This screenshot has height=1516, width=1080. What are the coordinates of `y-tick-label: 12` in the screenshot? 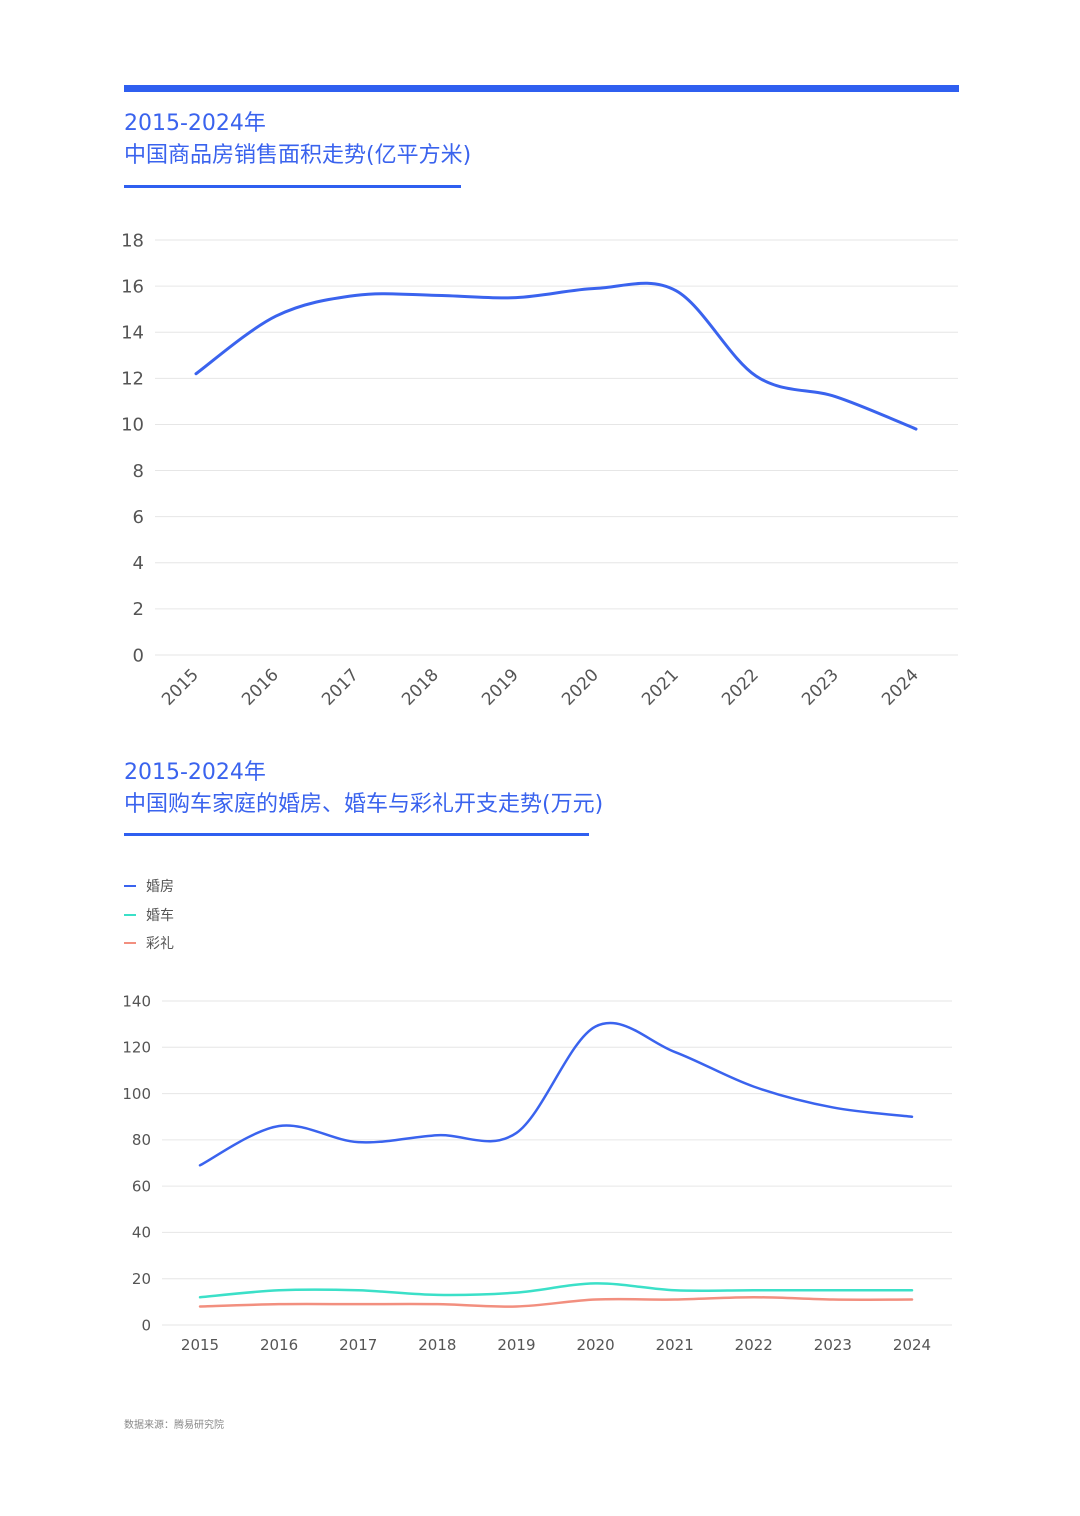 It's located at (132, 379).